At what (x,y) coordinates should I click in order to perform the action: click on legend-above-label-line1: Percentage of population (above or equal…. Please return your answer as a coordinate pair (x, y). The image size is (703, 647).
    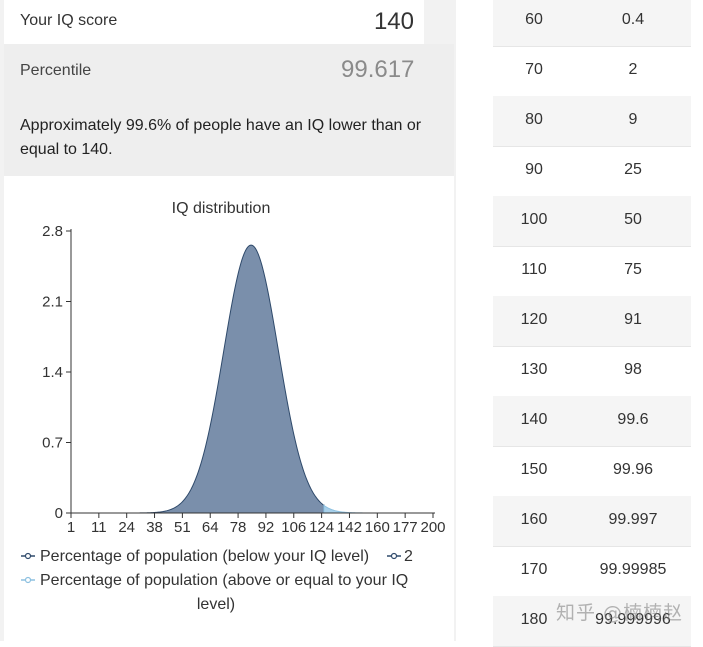
    Looking at the image, I should click on (224, 580).